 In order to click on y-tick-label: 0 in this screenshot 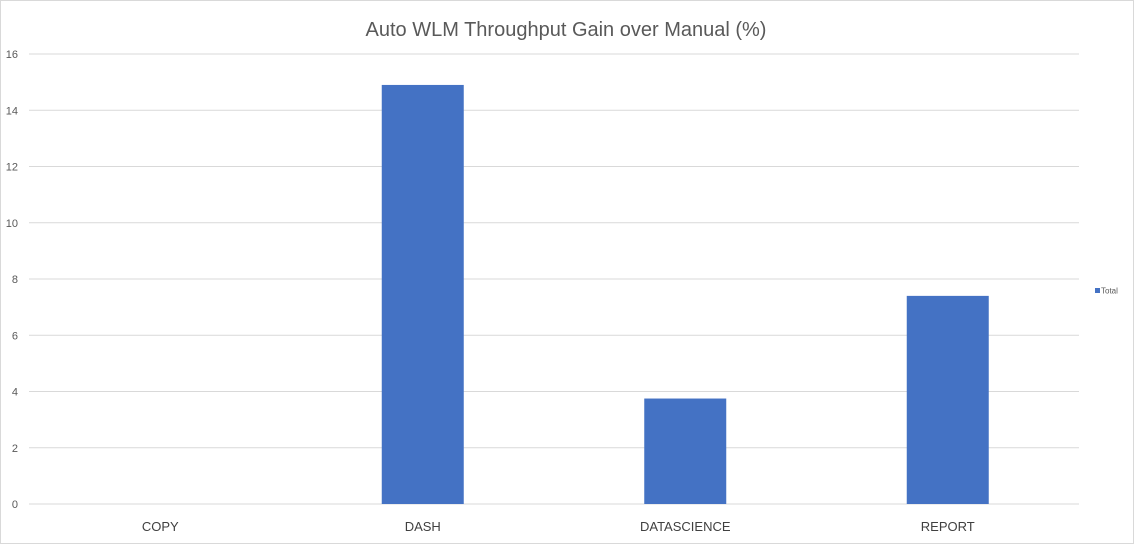, I will do `click(15, 505)`.